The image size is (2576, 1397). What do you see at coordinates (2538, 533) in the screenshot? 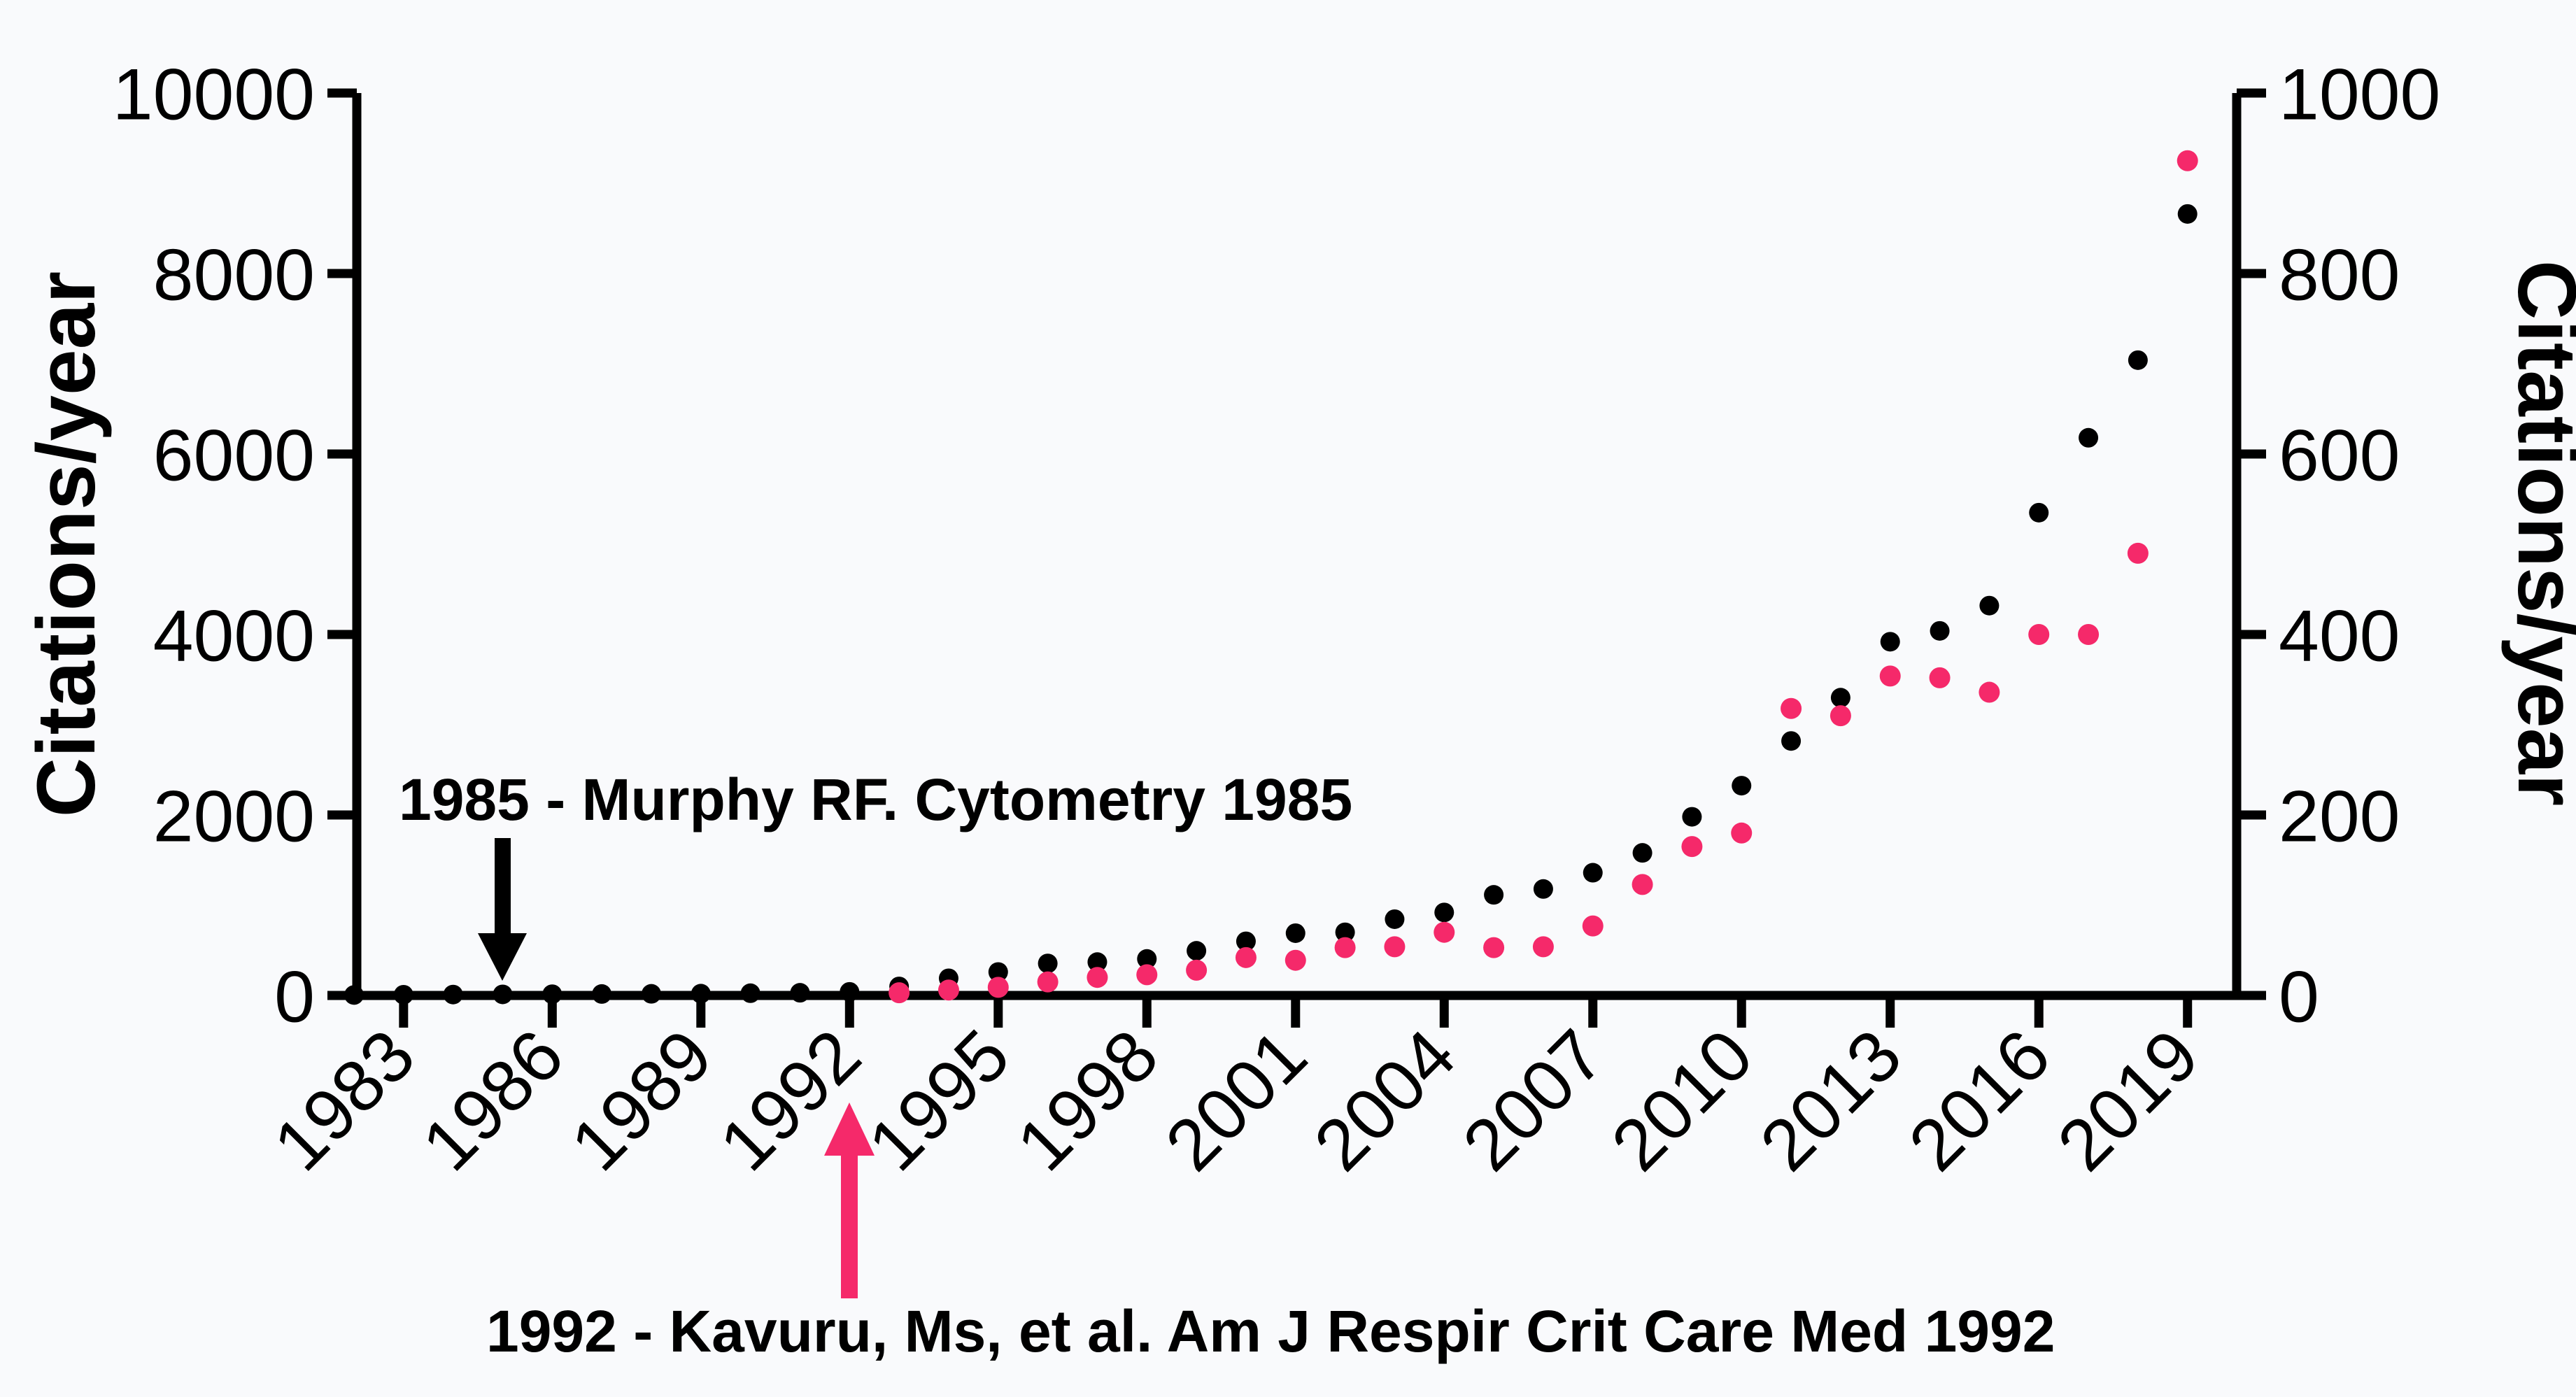
I see `right-axis-title: Citations/year` at bounding box center [2538, 533].